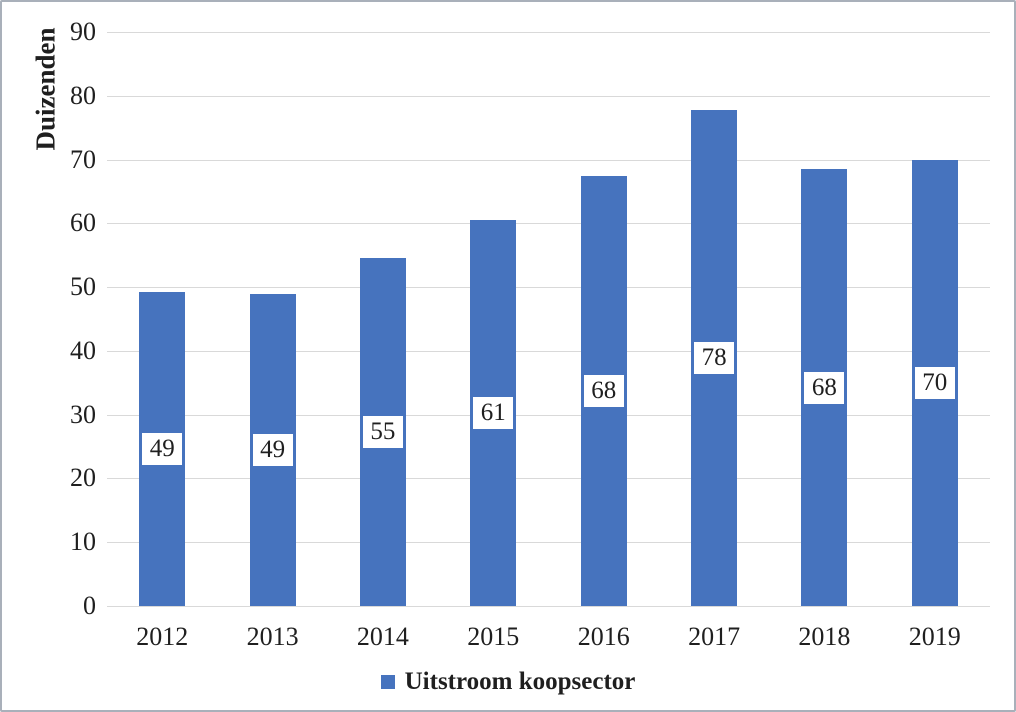  I want to click on y-axis-tick-label-30: 30, so click(83, 414).